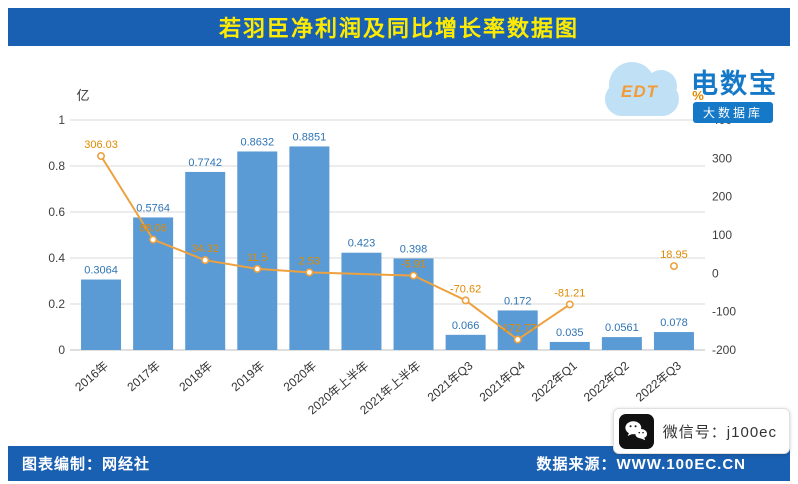  What do you see at coordinates (517, 329) in the screenshot?
I see `line-value-label: -172.77` at bounding box center [517, 329].